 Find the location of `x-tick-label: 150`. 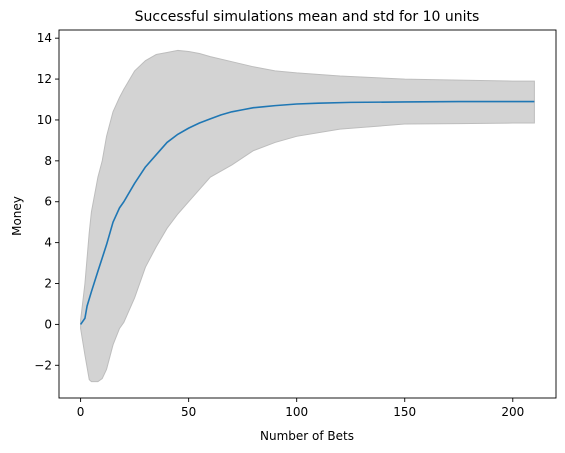

x-tick-label: 150 is located at coordinates (404, 412).